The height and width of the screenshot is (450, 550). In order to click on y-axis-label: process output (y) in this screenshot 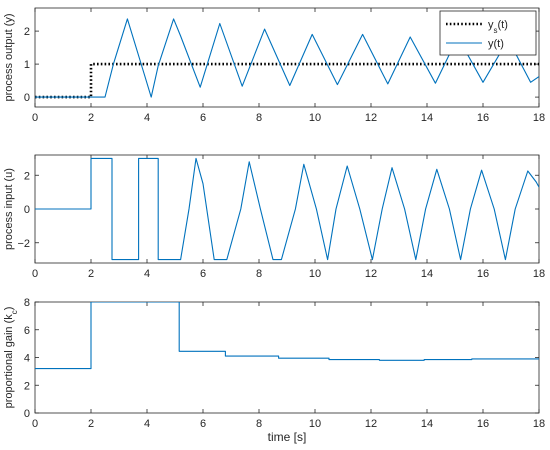, I will do `click(9, 57)`.